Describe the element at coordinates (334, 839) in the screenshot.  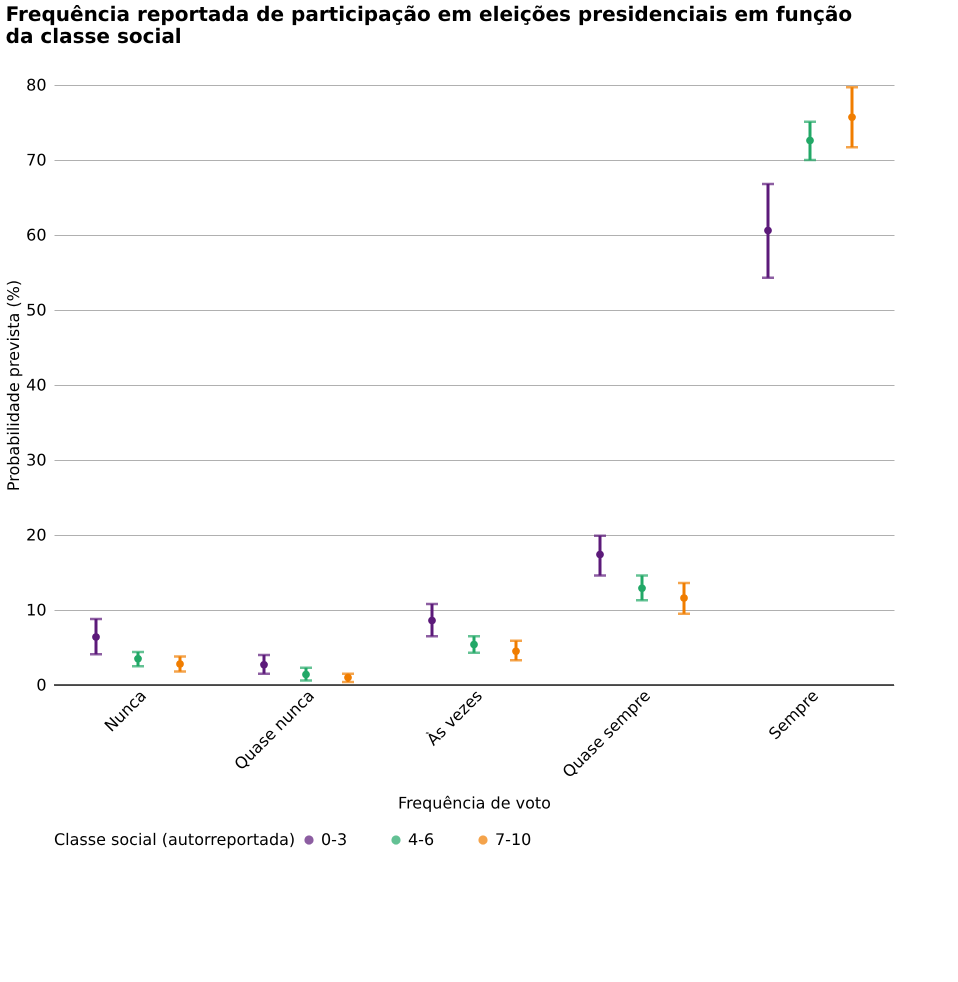
I see `legend-label: 0-3` at that location.